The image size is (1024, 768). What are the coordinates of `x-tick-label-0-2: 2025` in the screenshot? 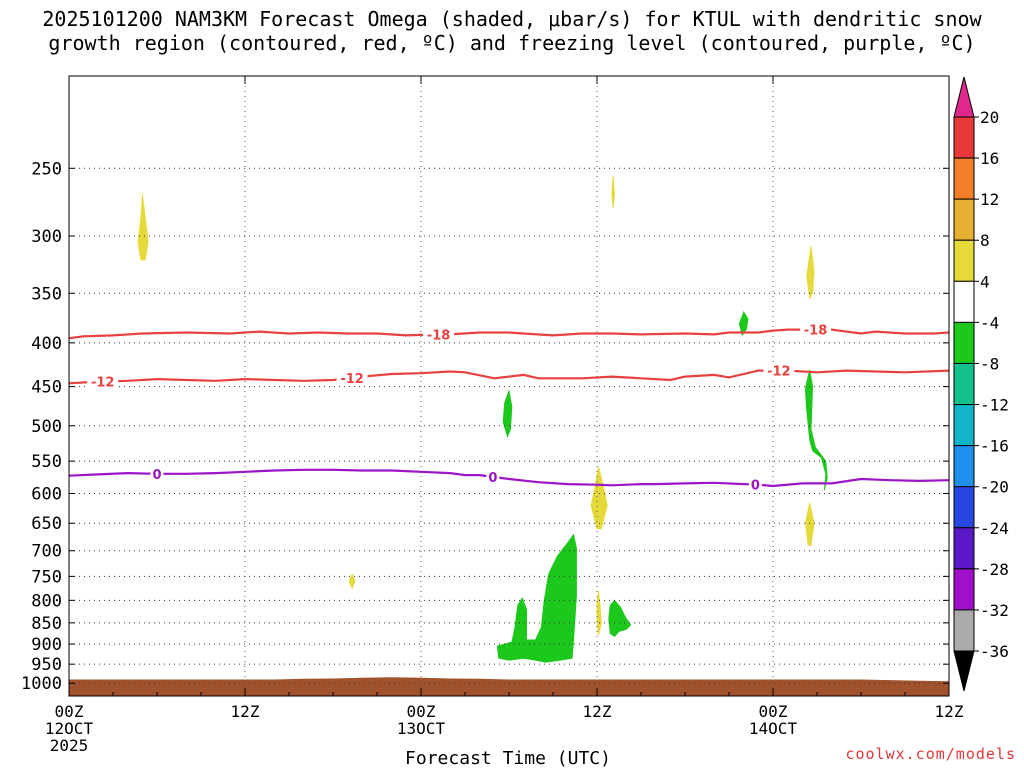 It's located at (69, 745).